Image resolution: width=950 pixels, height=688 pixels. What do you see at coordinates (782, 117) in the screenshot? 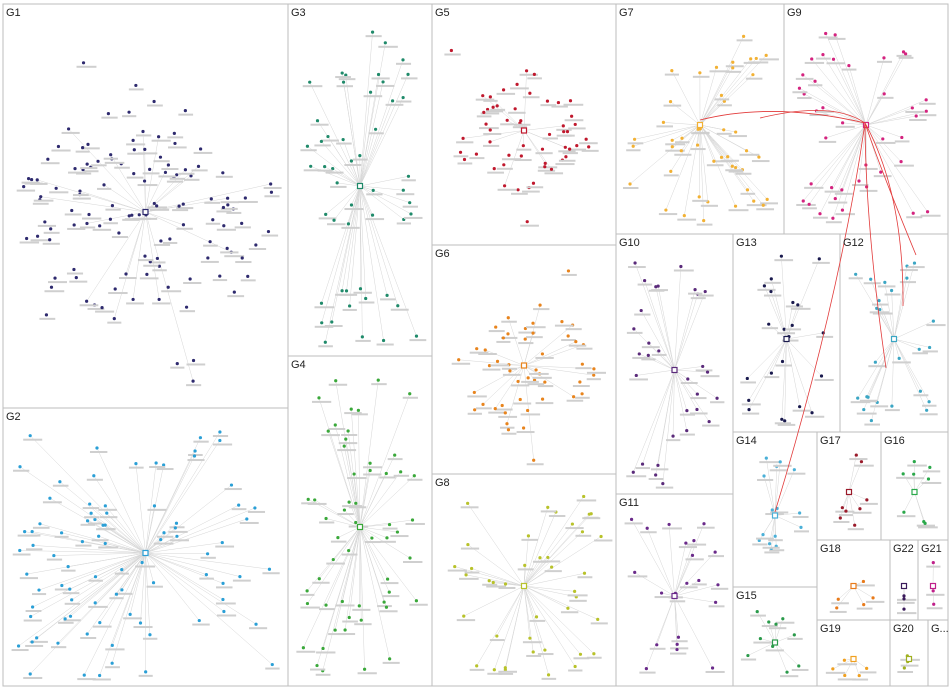
I see `cross-edge` at bounding box center [782, 117].